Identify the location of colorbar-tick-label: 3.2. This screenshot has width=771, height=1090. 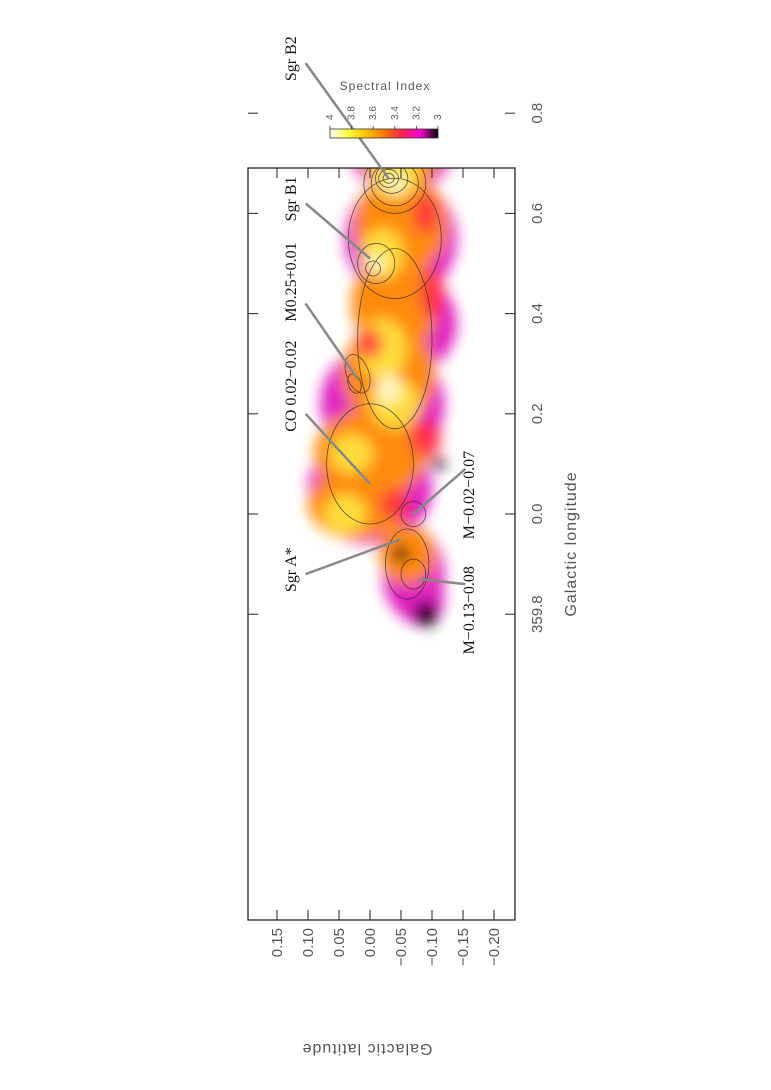
(416, 113).